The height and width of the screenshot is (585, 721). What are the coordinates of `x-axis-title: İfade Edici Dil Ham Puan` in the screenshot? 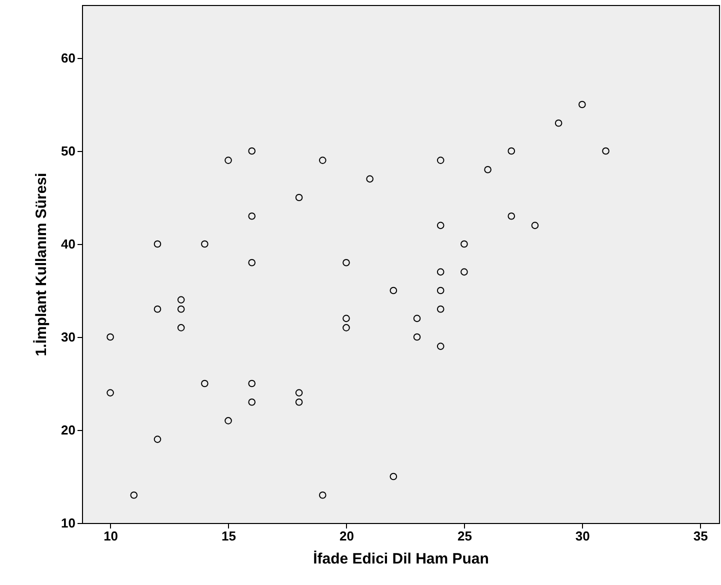 It's located at (401, 559).